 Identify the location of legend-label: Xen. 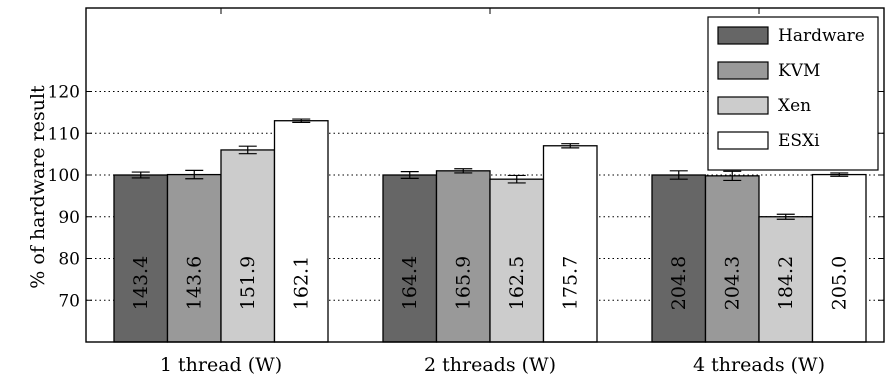
(794, 106).